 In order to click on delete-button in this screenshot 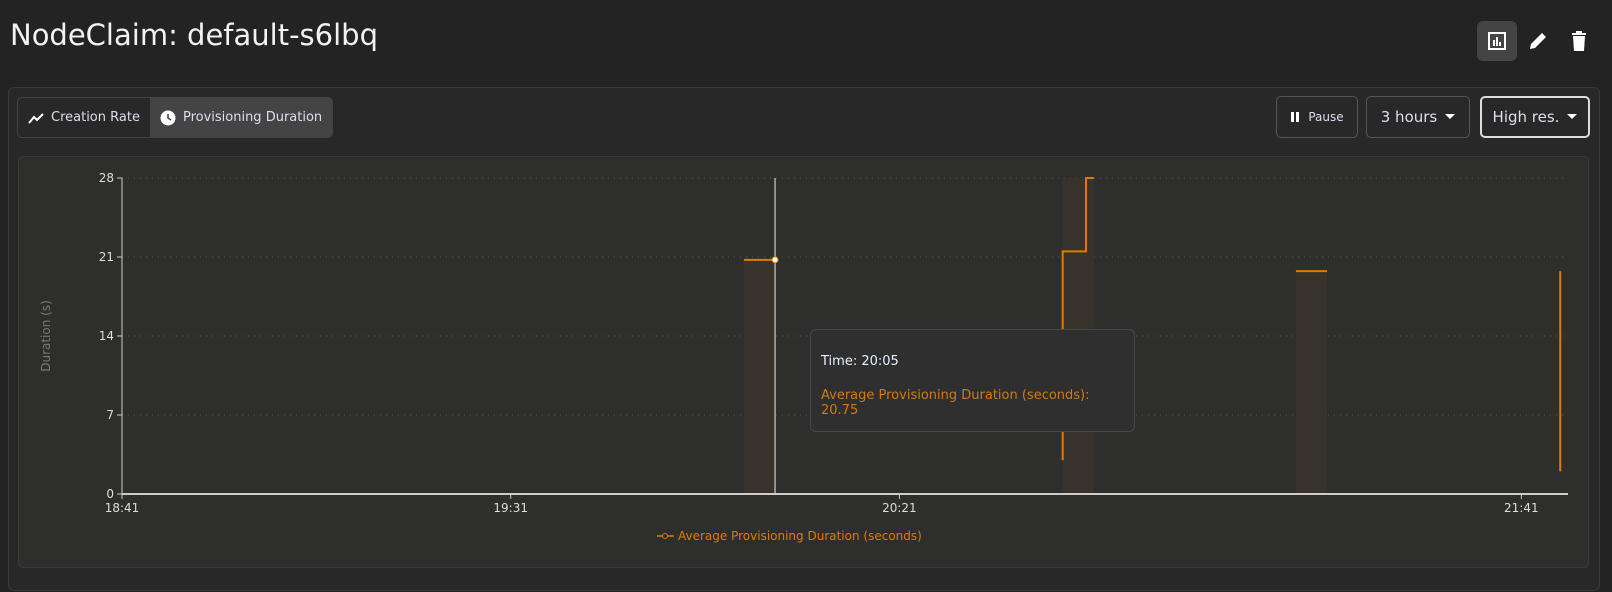, I will do `click(1579, 41)`.